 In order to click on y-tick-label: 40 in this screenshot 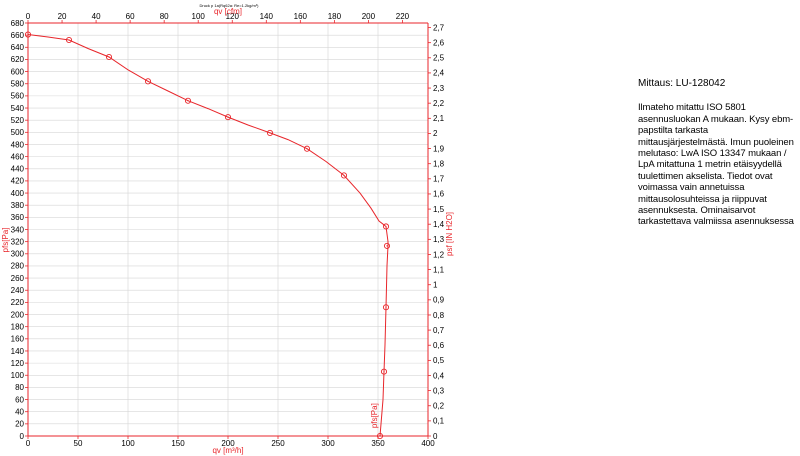, I will do `click(19, 412)`.